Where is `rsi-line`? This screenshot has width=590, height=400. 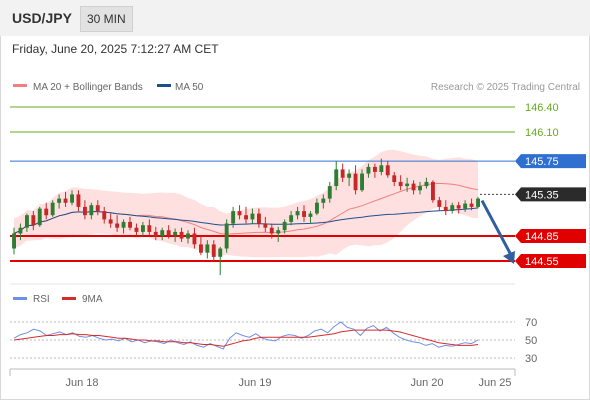 rsi-line is located at coordinates (246, 335).